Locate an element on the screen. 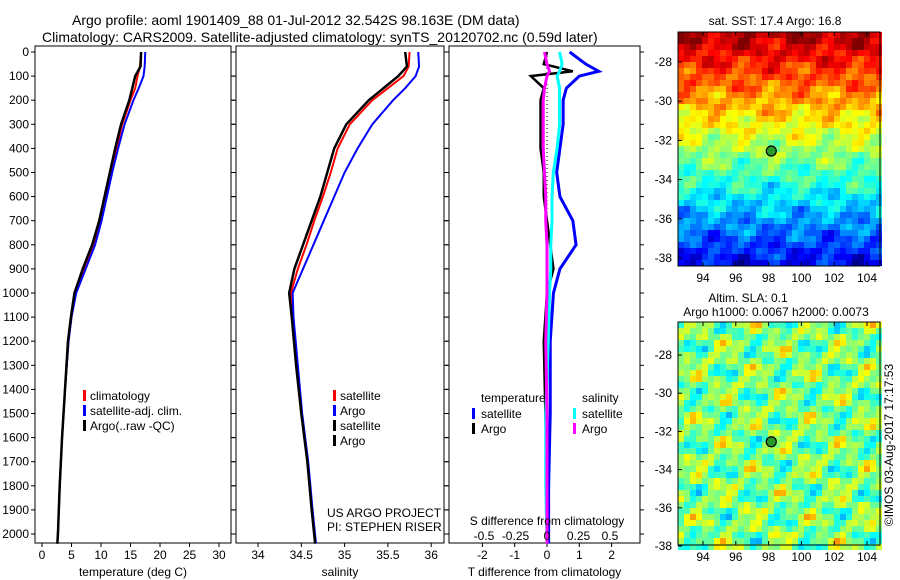 The image size is (900, 580). legend-label: Argo is located at coordinates (494, 429).